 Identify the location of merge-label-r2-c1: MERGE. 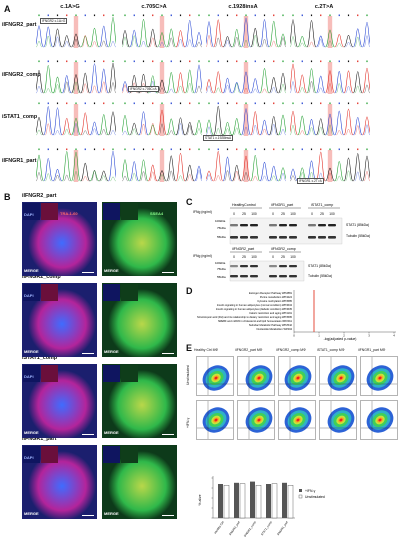
(111, 432).